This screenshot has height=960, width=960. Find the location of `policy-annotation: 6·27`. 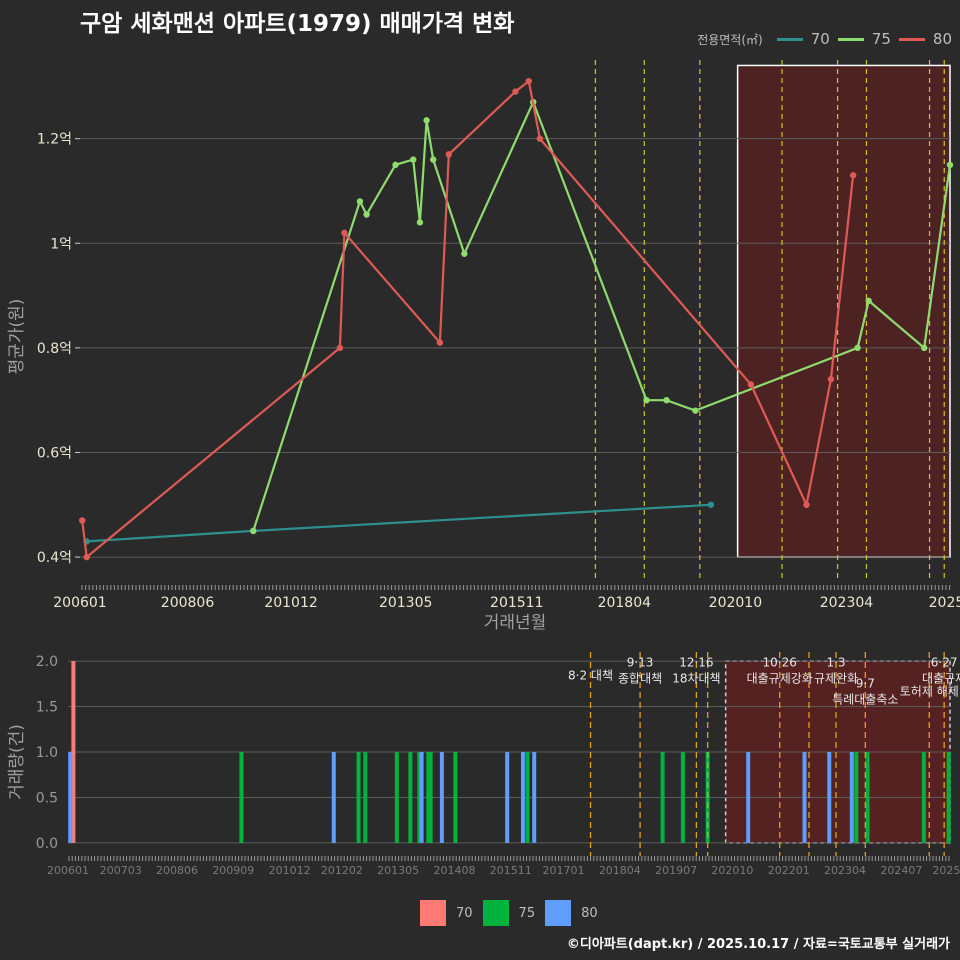

policy-annotation: 6·27 is located at coordinates (944, 663).